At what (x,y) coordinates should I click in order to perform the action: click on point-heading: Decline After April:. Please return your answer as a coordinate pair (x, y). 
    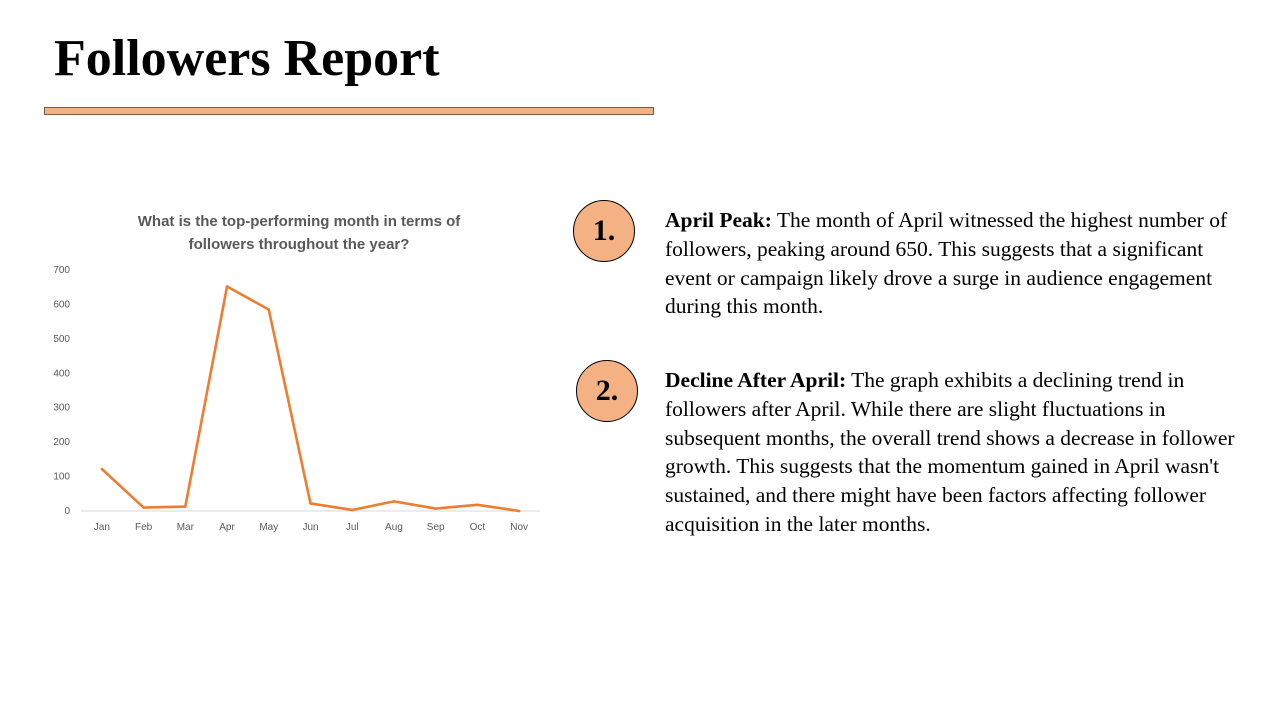
    Looking at the image, I should click on (756, 380).